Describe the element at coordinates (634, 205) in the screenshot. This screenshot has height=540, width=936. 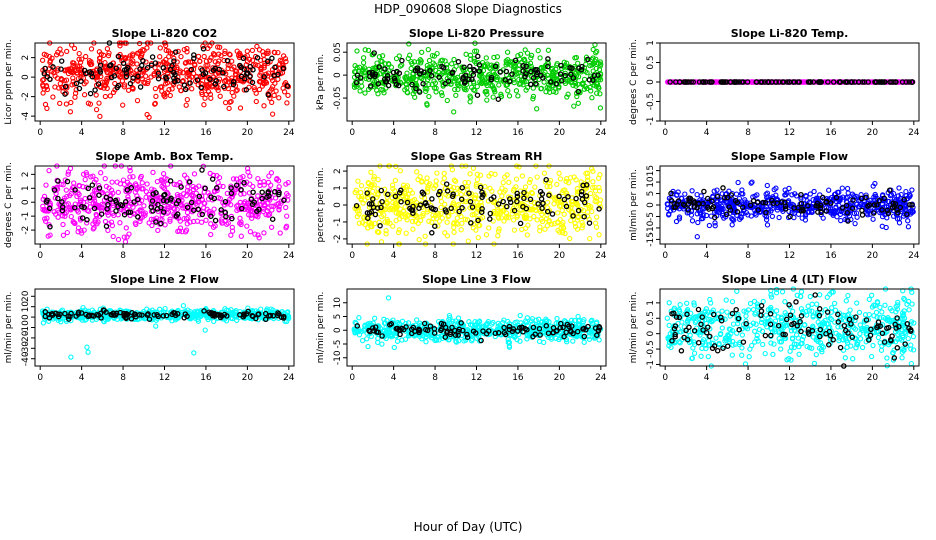
I see `y-axis-label: ml/min per min.` at that location.